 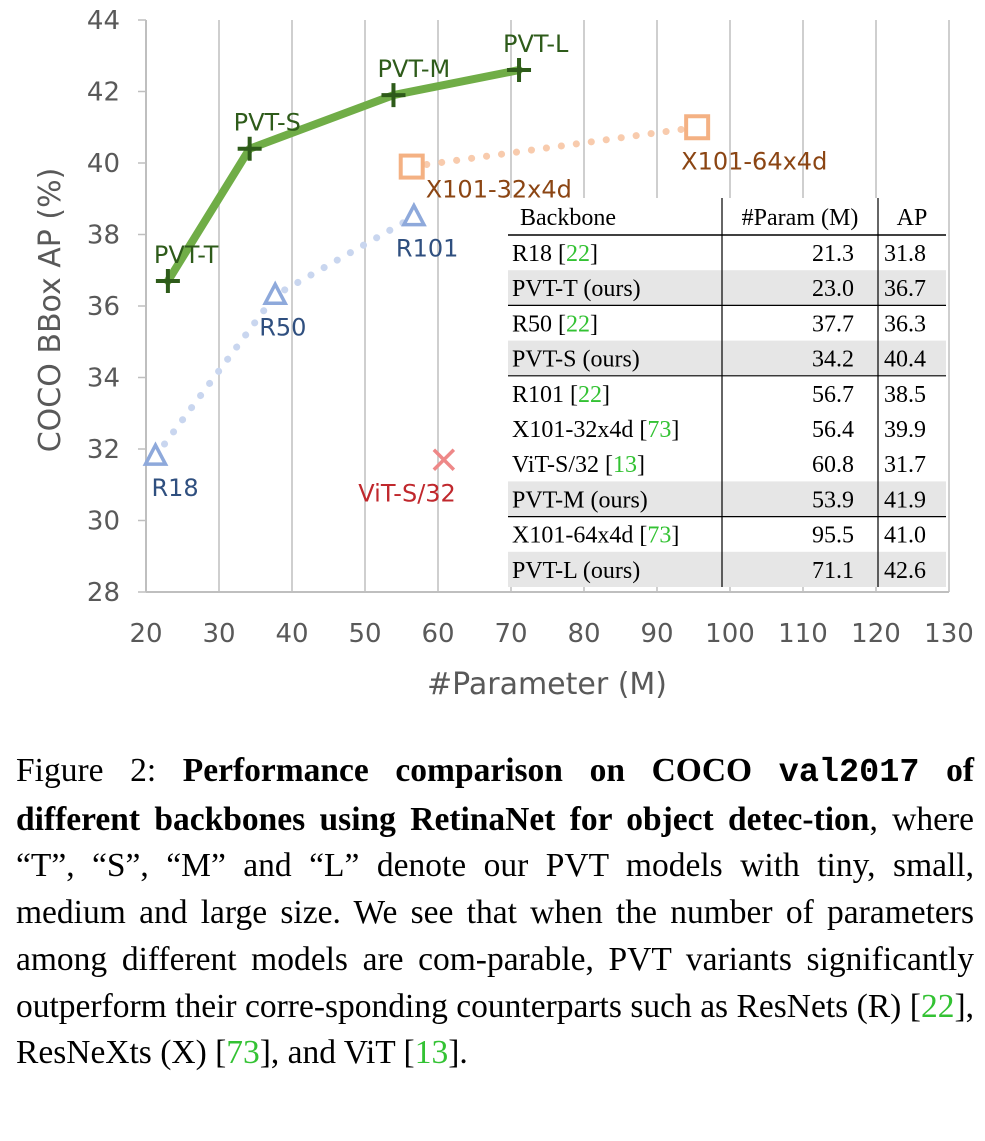 I want to click on y-tick-label: 36, so click(x=103, y=307).